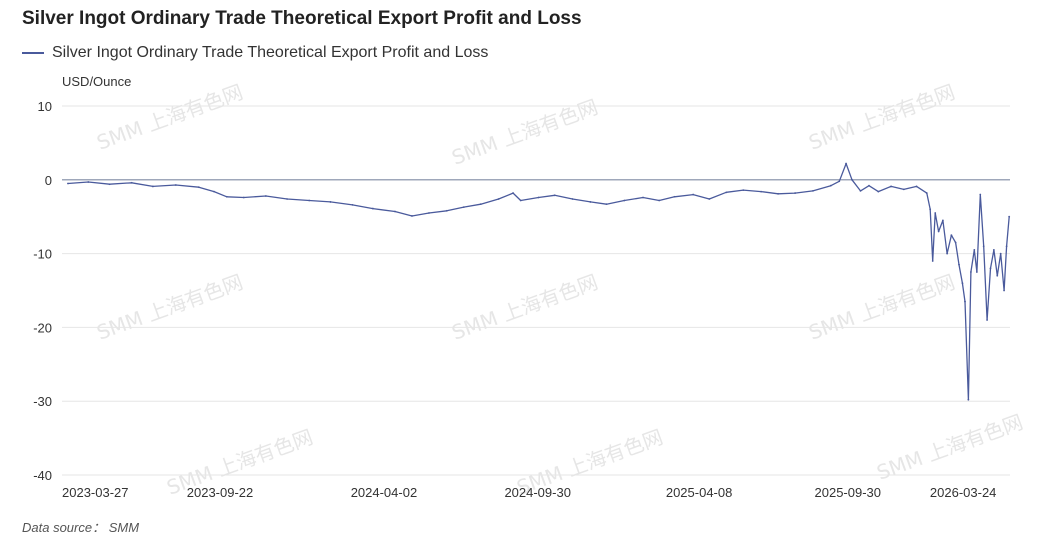 The image size is (1058, 542). I want to click on y-tick-label: 10, so click(45, 106).